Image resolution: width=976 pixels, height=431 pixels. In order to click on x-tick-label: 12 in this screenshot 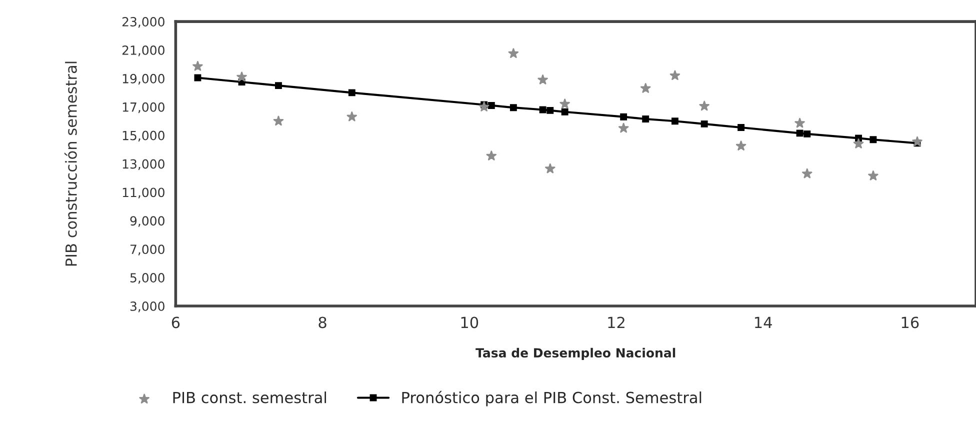, I will do `click(616, 322)`.